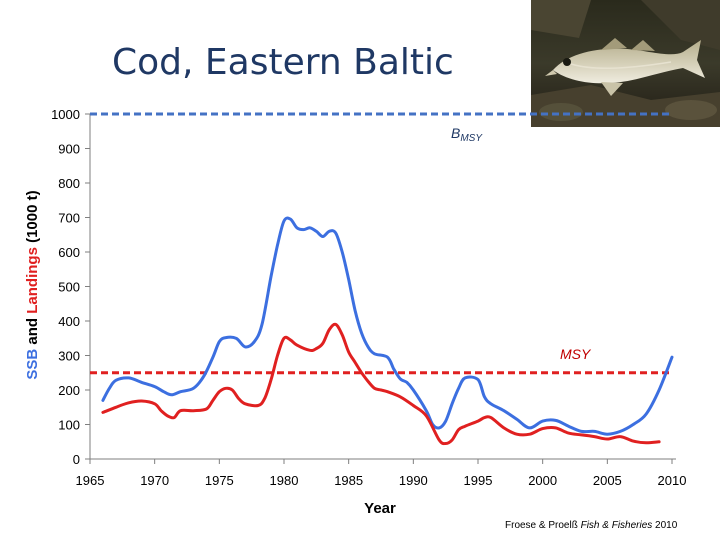 Image resolution: width=720 pixels, height=540 pixels. What do you see at coordinates (607, 480) in the screenshot?
I see `x-tick-label: 2005` at bounding box center [607, 480].